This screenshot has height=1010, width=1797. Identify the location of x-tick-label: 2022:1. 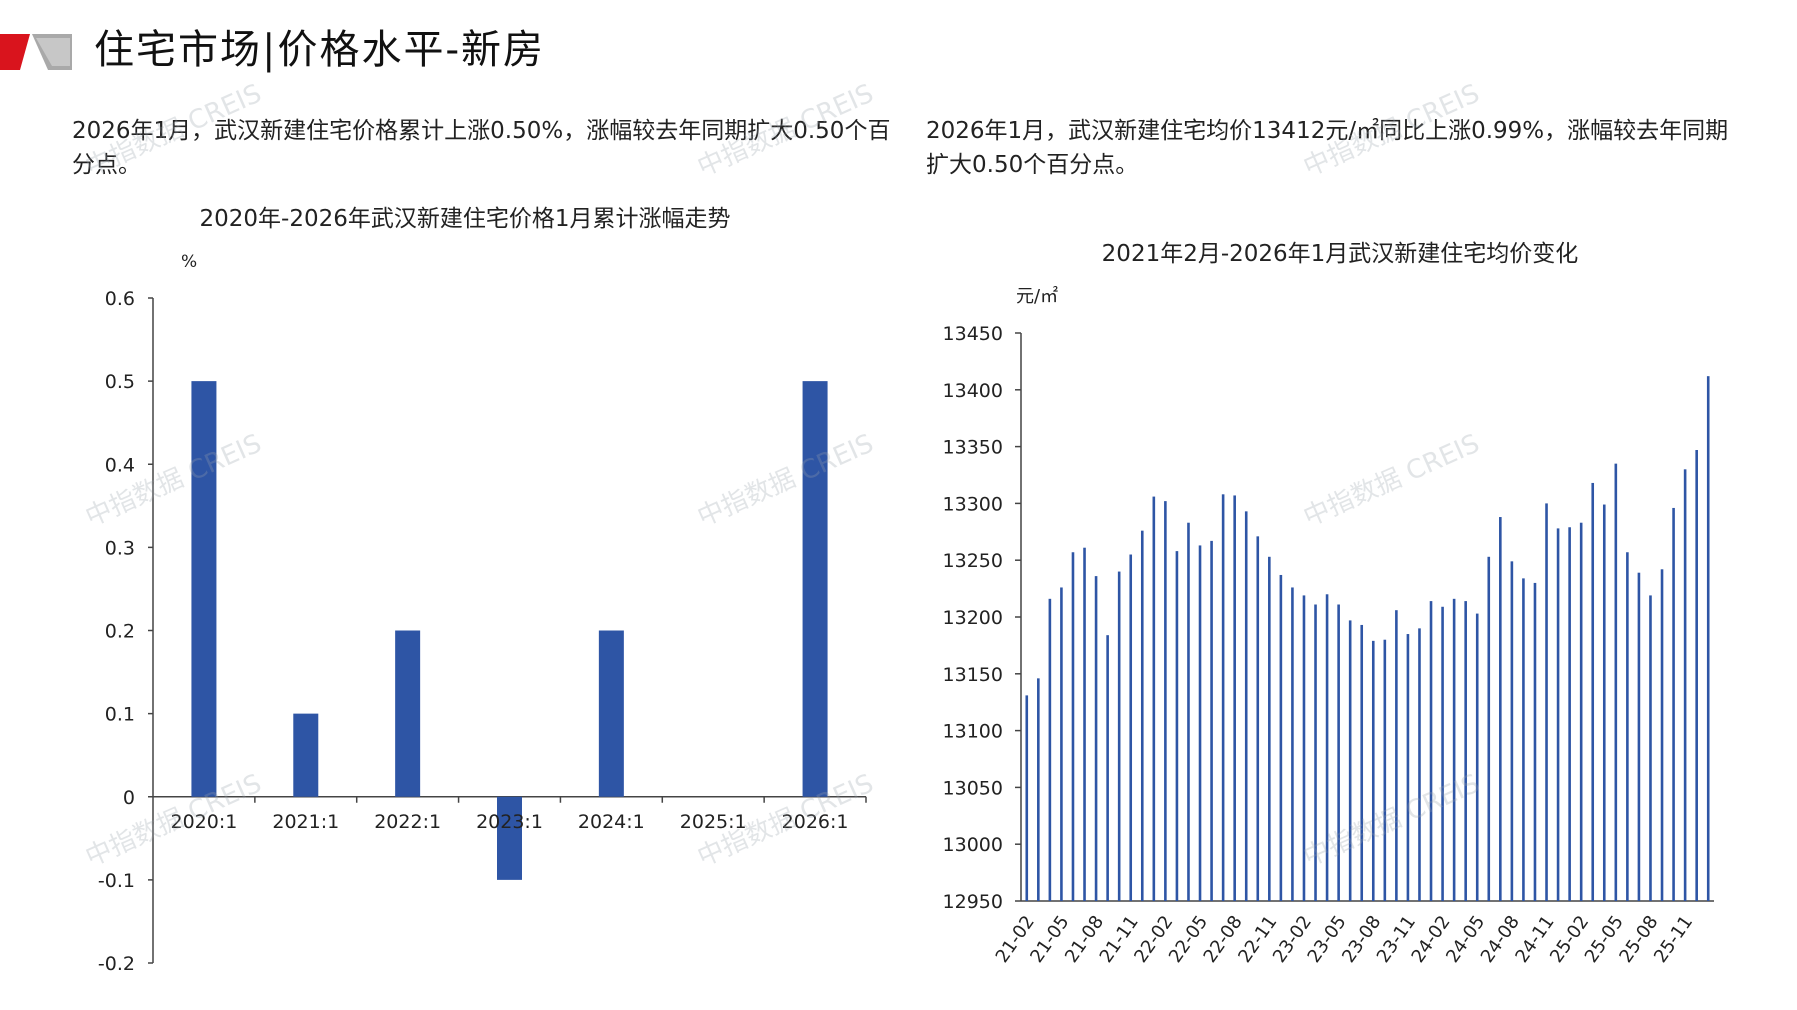
(407, 822).